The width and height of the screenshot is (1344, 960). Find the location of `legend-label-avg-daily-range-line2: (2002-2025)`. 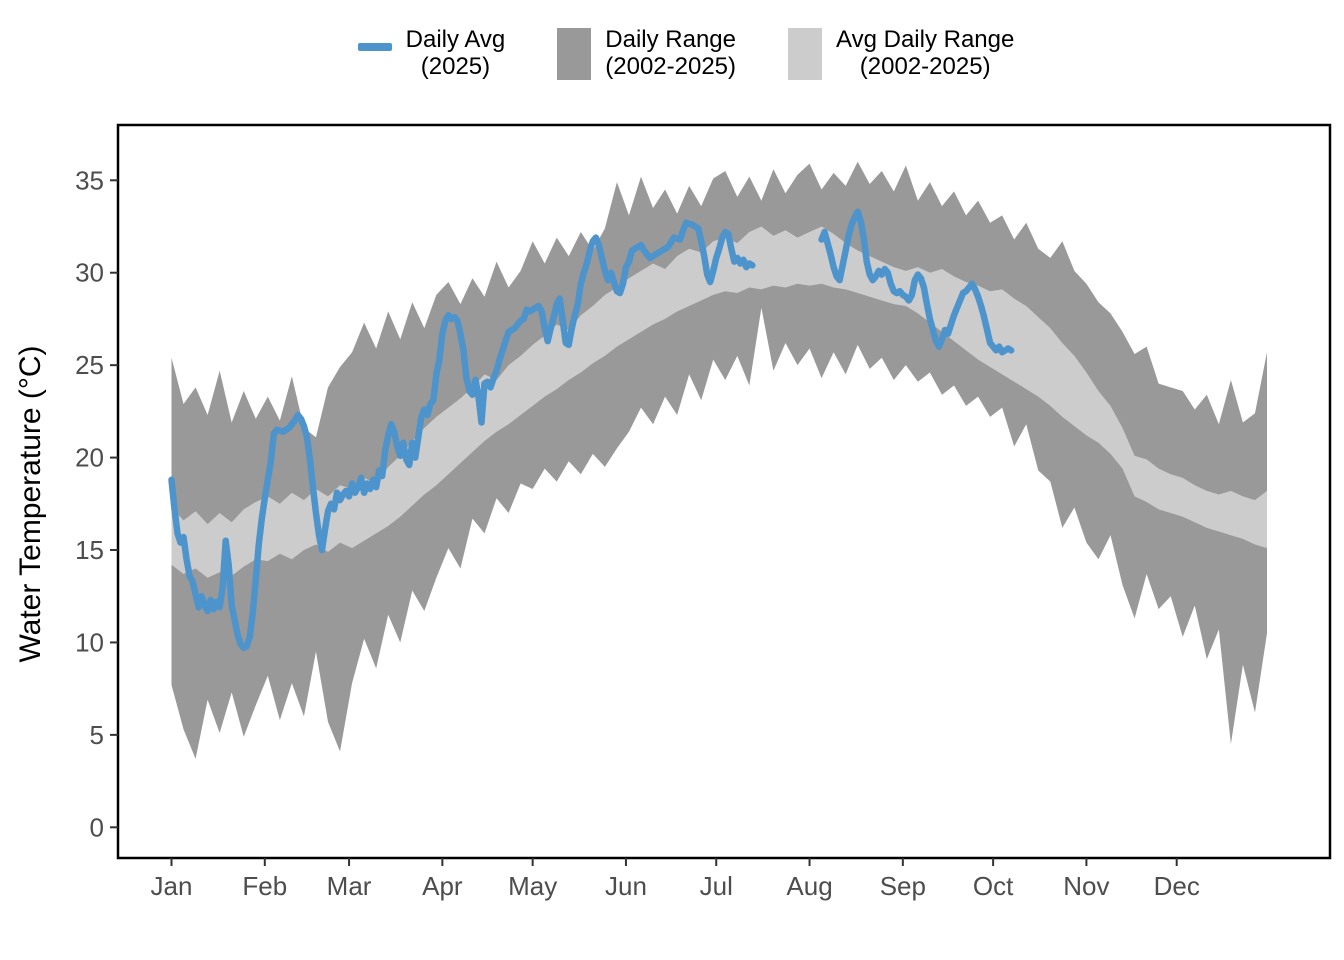

legend-label-avg-daily-range-line2: (2002-2025) is located at coordinates (925, 66).